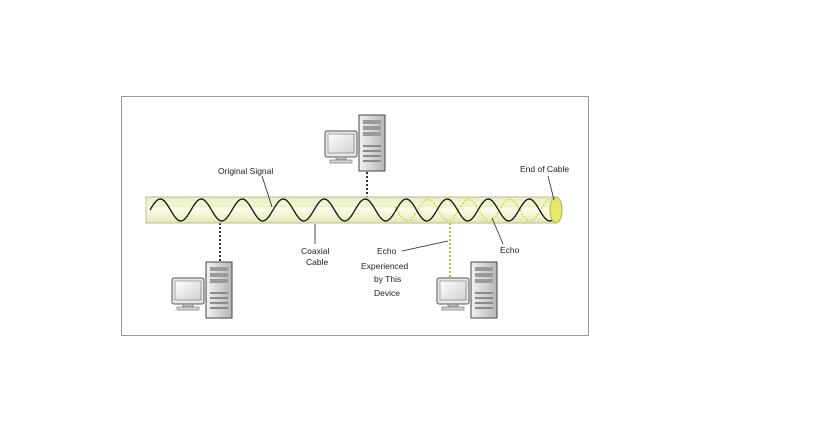 The height and width of the screenshot is (441, 835). I want to click on computer-bottom-left, so click(202, 290).